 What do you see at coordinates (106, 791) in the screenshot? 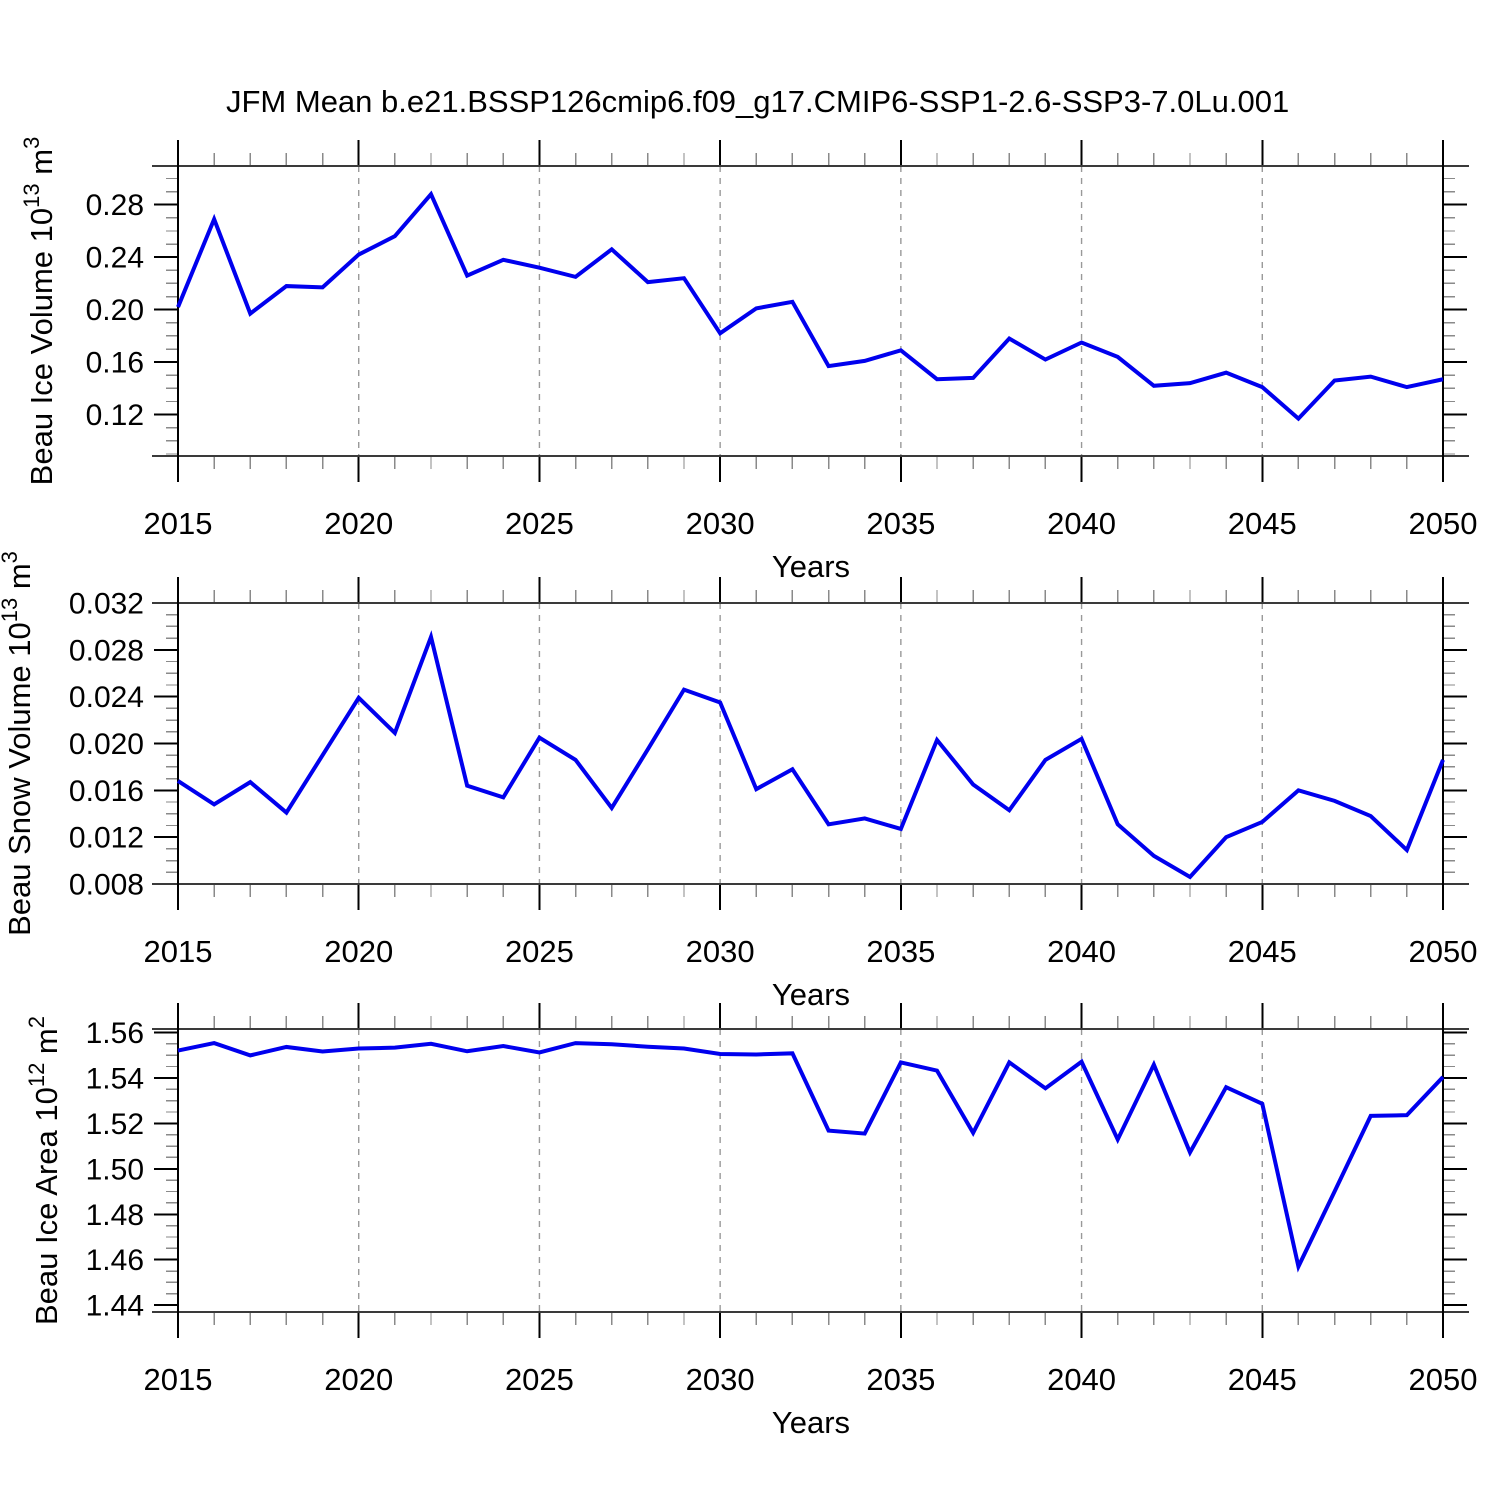
I see `y-tick-label: 0.016` at bounding box center [106, 791].